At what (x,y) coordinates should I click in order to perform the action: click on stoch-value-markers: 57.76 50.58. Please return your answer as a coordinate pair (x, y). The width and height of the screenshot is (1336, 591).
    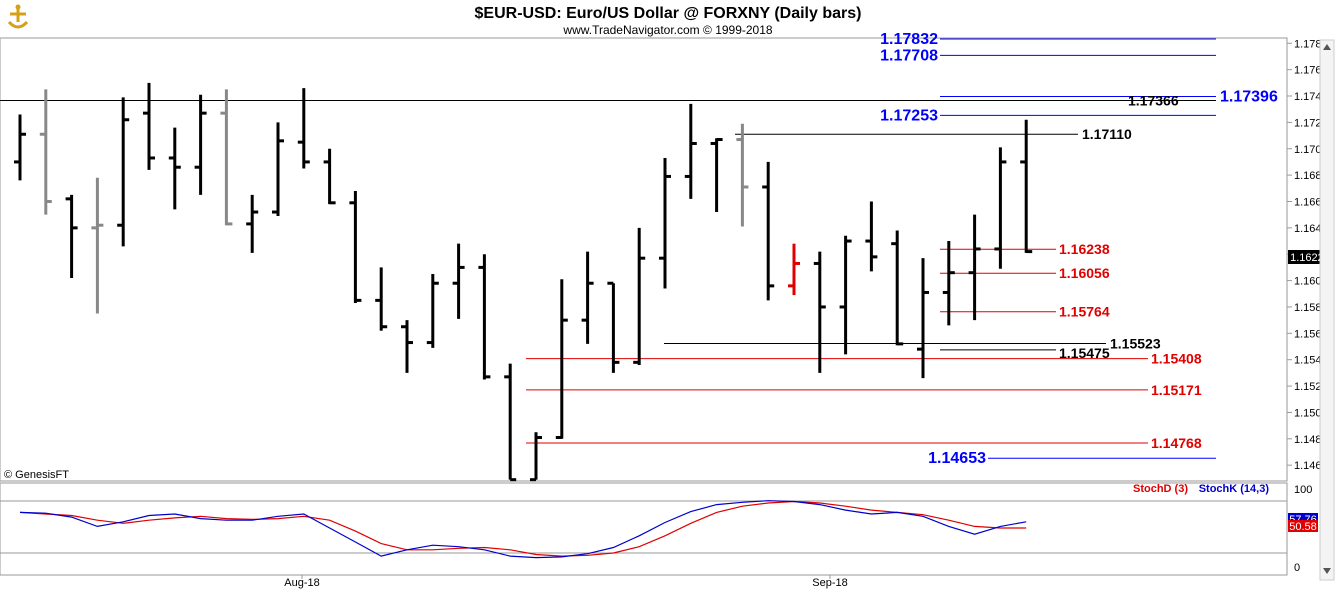
    Looking at the image, I should click on (1303, 523).